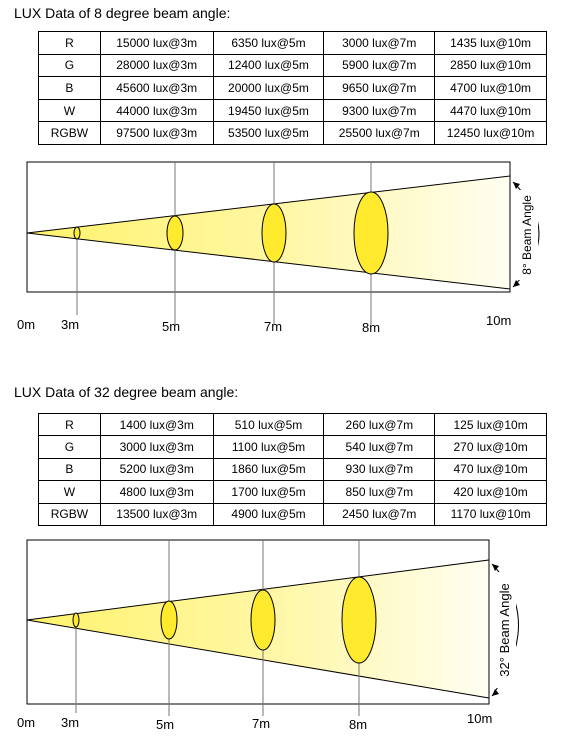 This screenshot has width=579, height=754. Describe the element at coordinates (379, 424) in the screenshot. I see `lux-cell: 260 lux@7m` at that location.